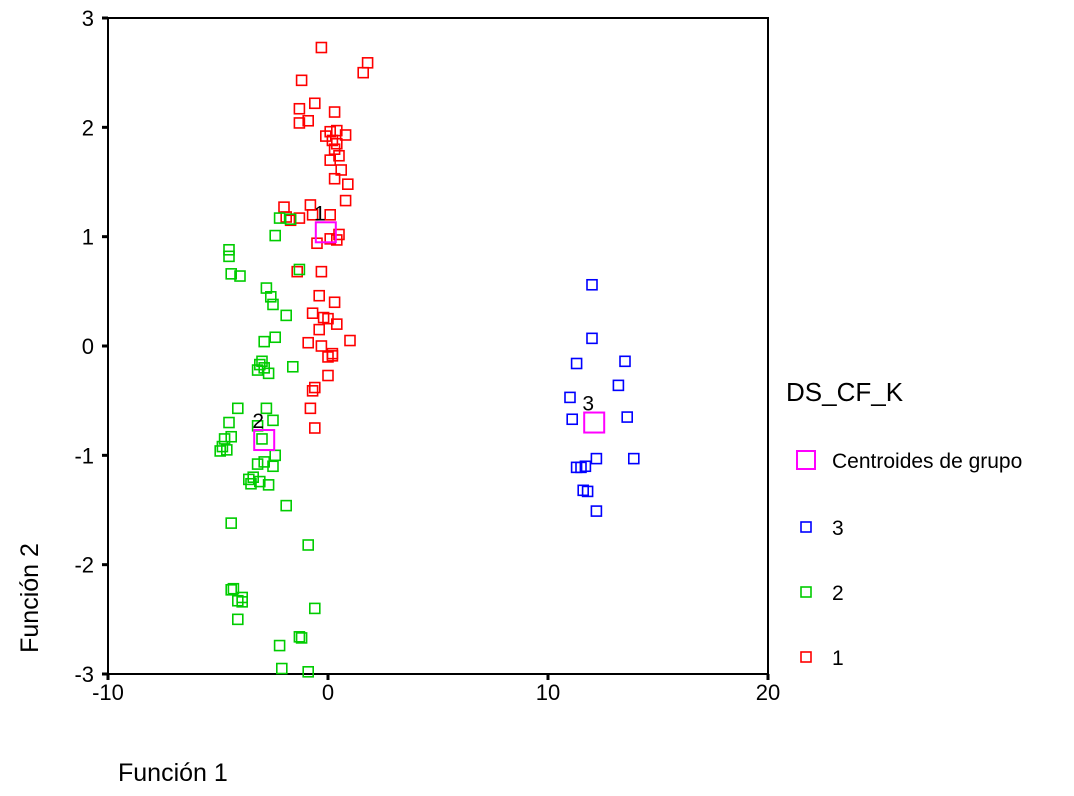 This screenshot has height=796, width=1074. What do you see at coordinates (927, 461) in the screenshot?
I see `legend-label: Centroides de grupo` at bounding box center [927, 461].